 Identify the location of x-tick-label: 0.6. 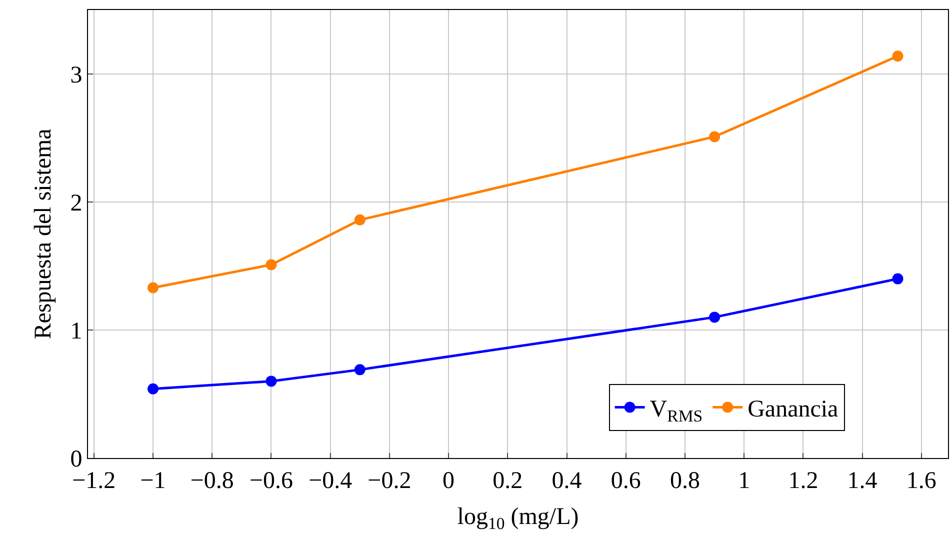
(625, 481).